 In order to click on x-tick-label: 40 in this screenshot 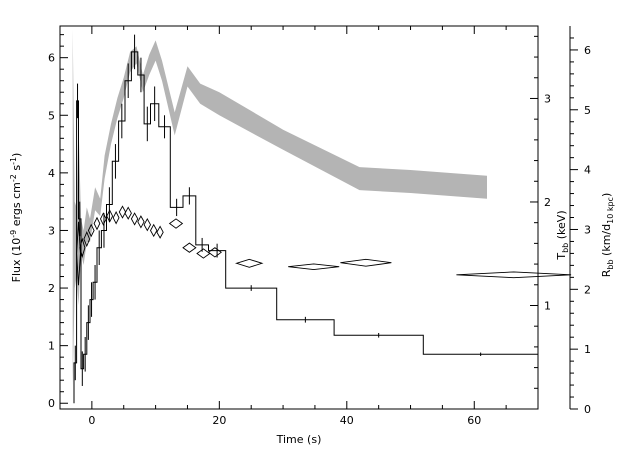, I will do `click(347, 420)`.